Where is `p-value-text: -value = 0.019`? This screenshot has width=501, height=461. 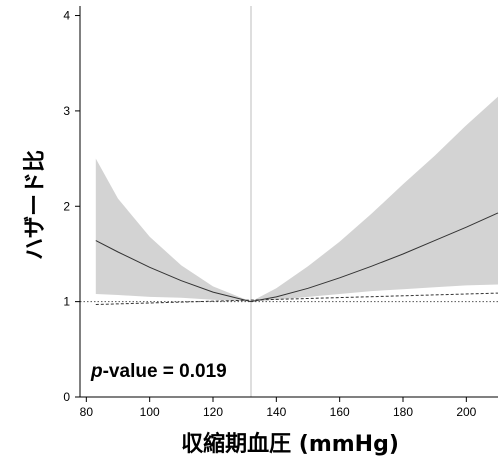 p-value-text: -value = 0.019 is located at coordinates (165, 371).